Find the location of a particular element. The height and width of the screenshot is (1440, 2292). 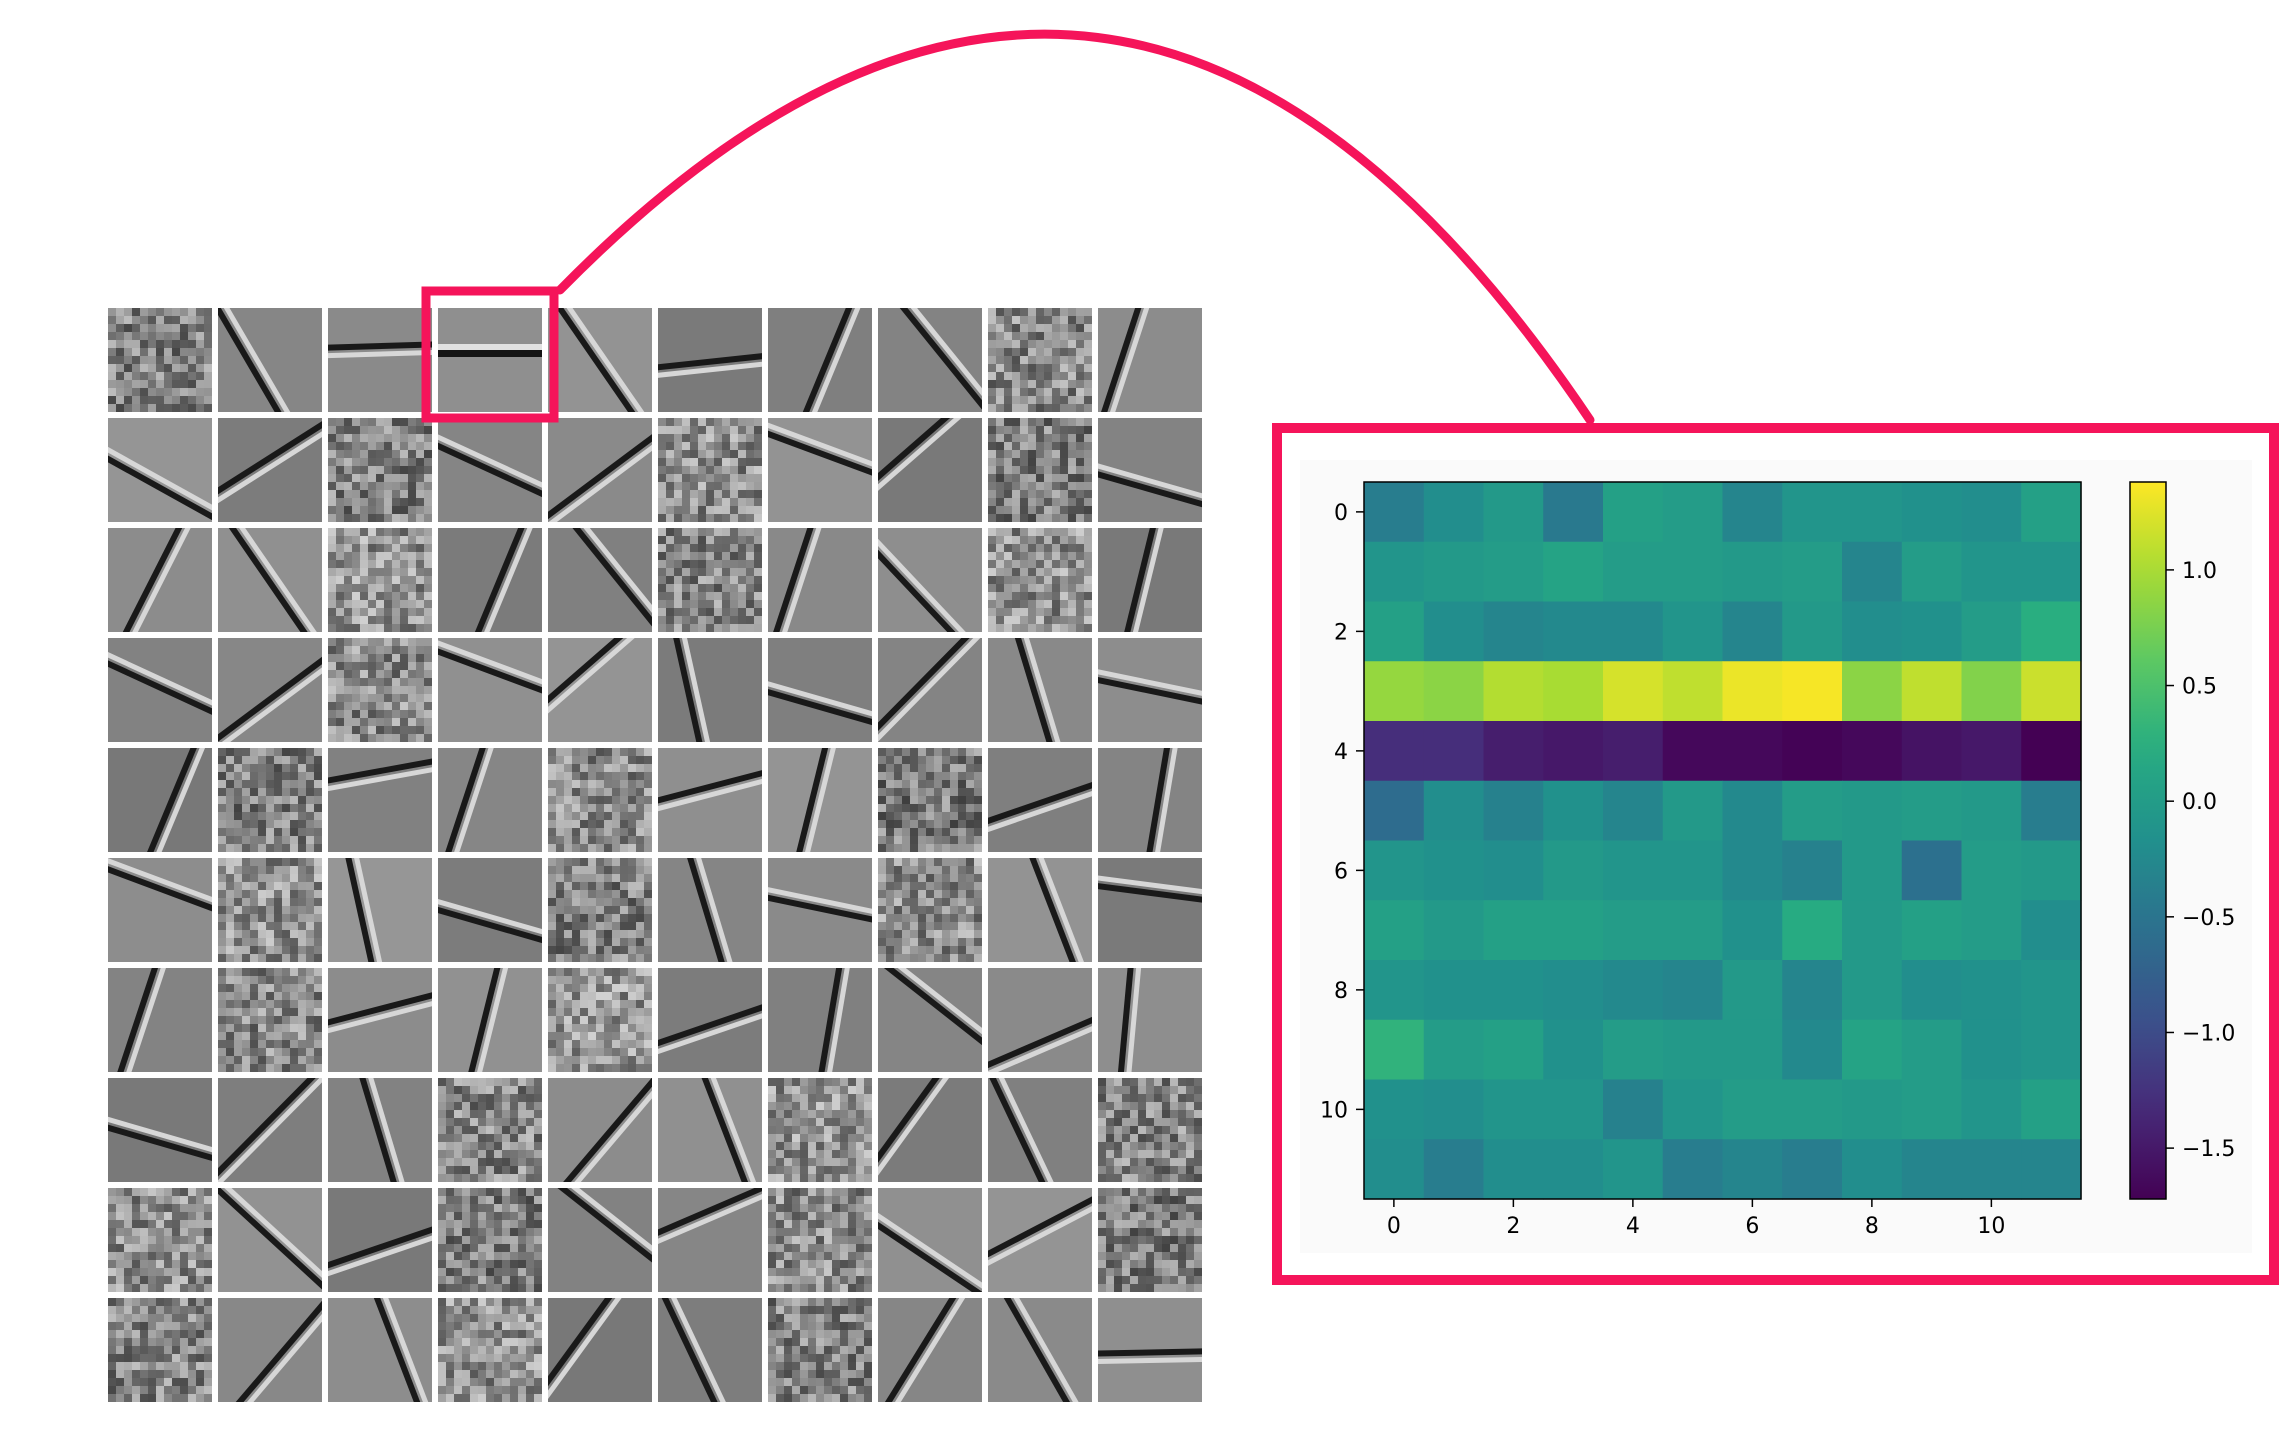

colorbar-tick-label: 1.0 is located at coordinates (2199, 571).